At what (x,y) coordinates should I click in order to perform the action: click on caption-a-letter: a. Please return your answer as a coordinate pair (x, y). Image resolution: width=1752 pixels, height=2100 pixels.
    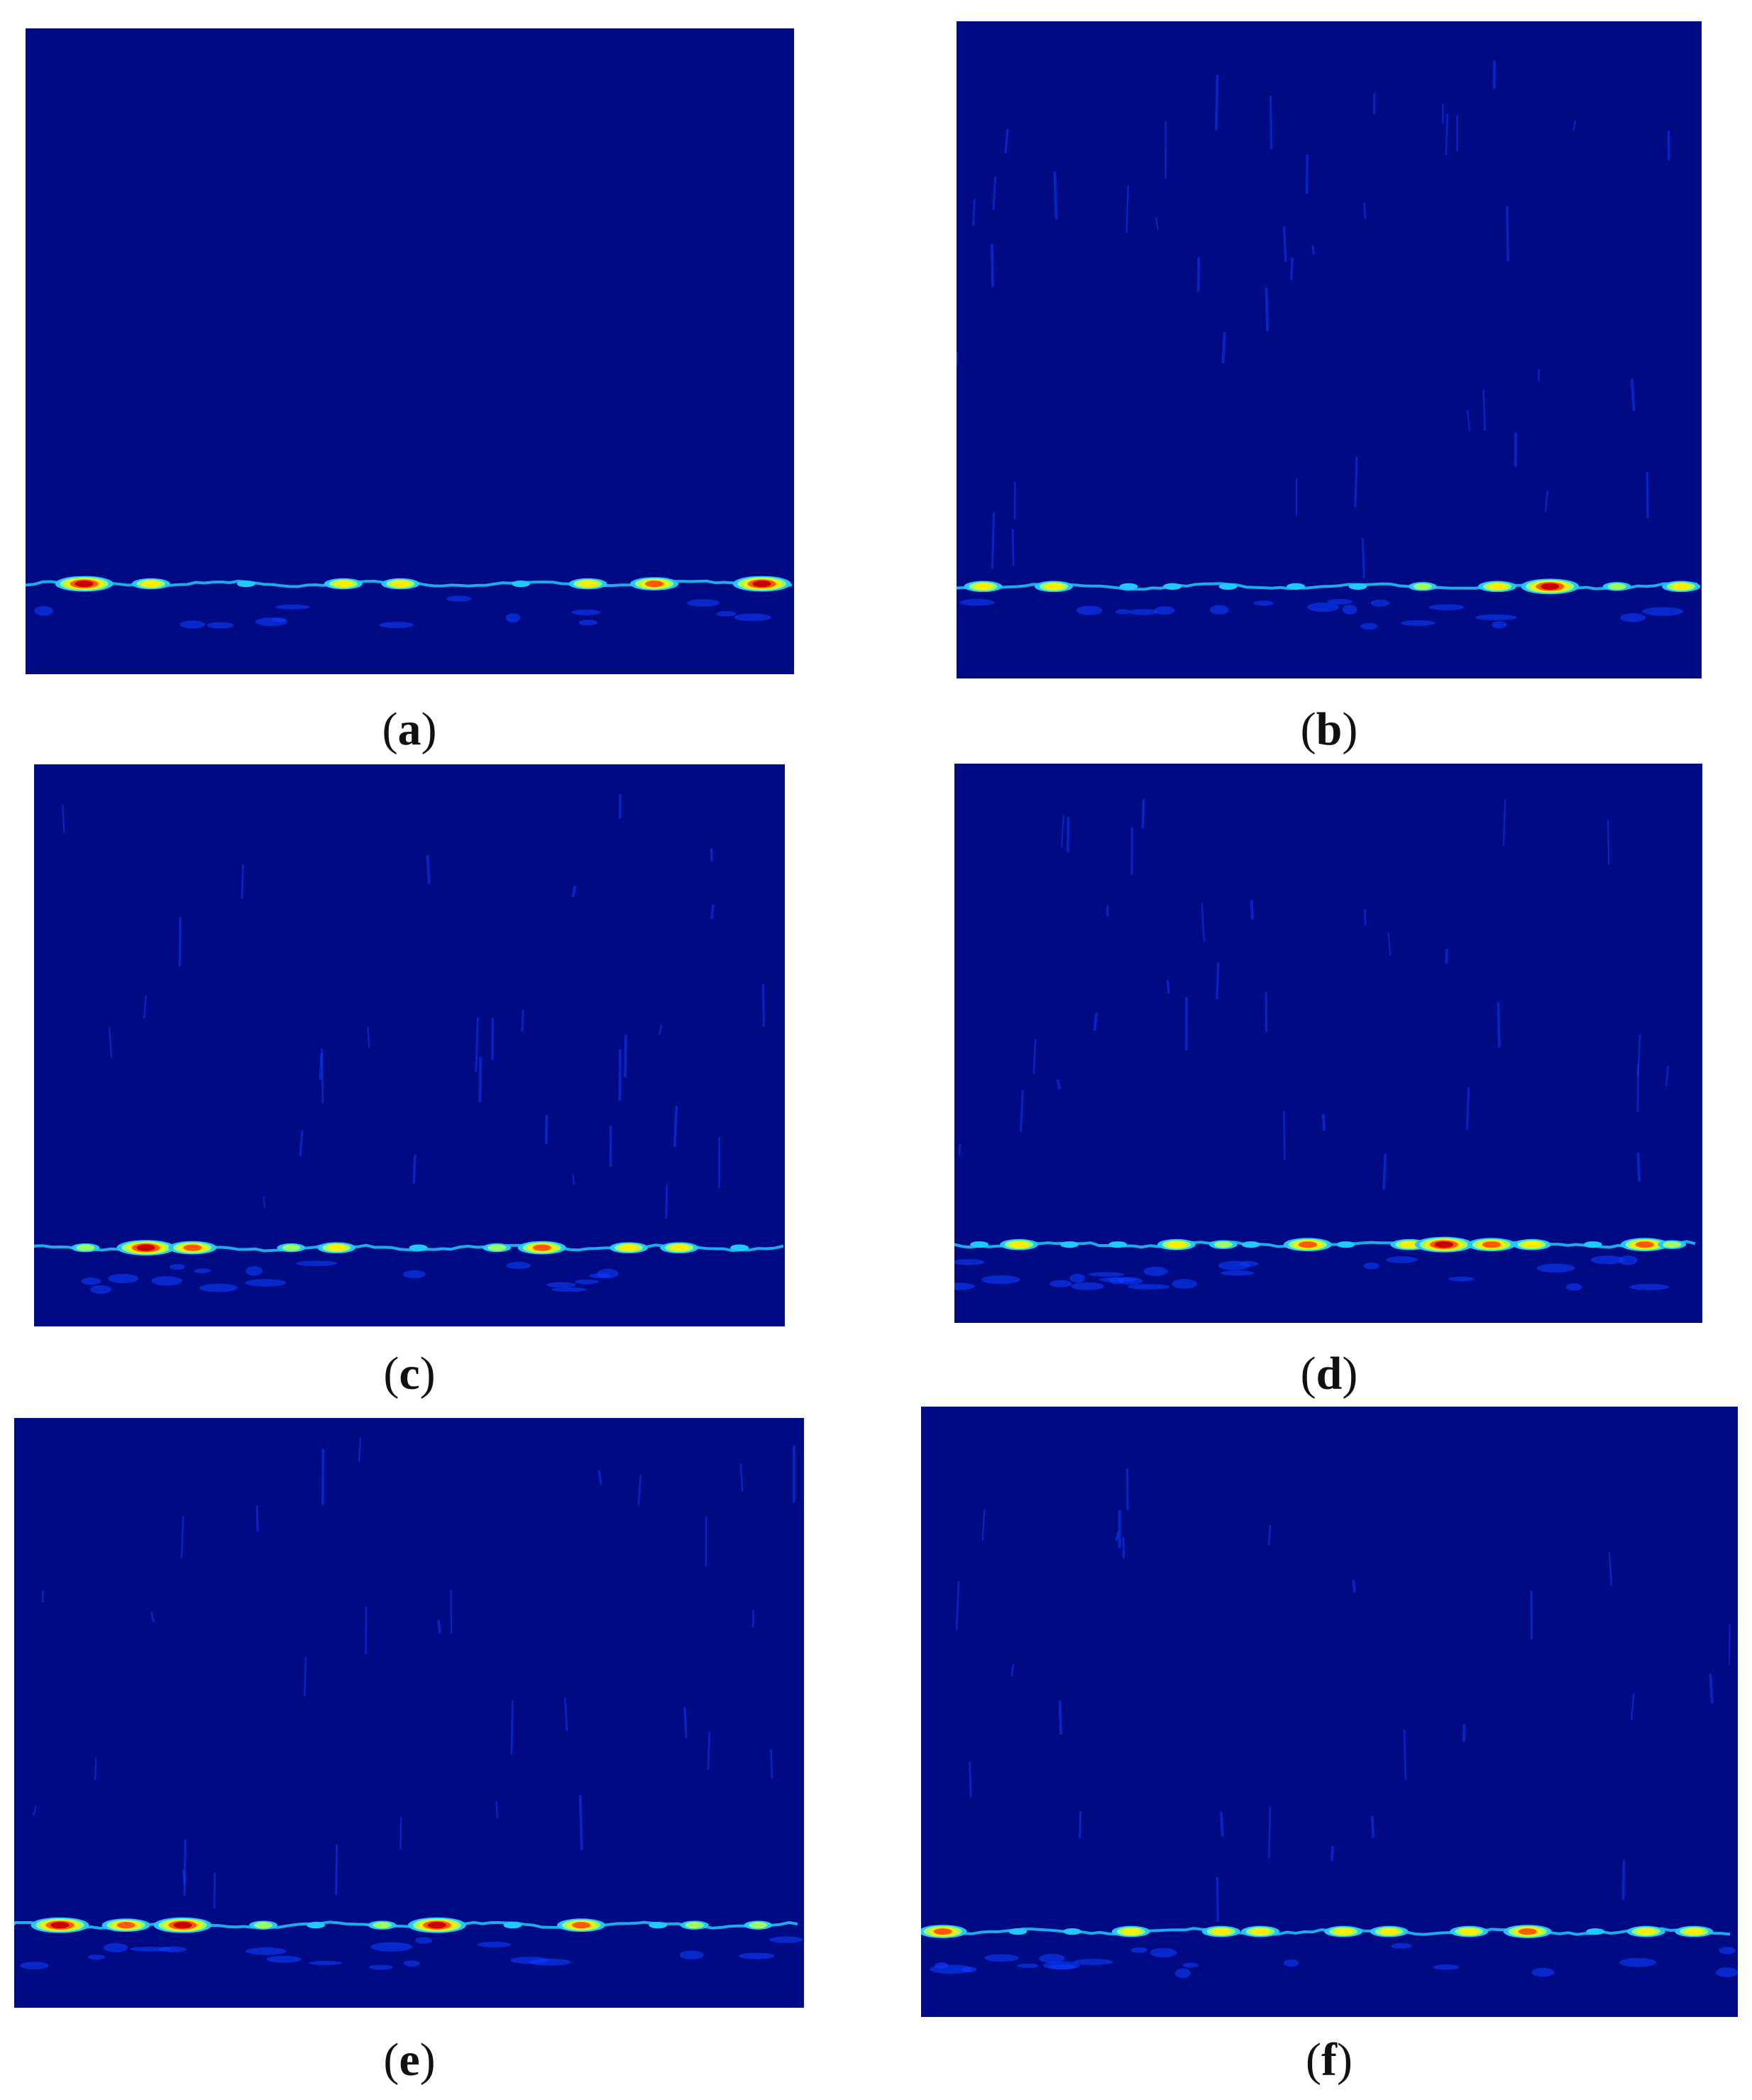
    Looking at the image, I should click on (409, 729).